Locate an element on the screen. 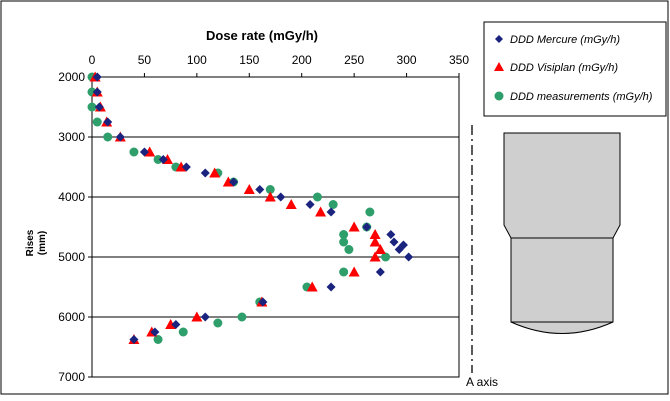  legend-item-measurements: DDD measurements (mGy/h) is located at coordinates (573, 97).